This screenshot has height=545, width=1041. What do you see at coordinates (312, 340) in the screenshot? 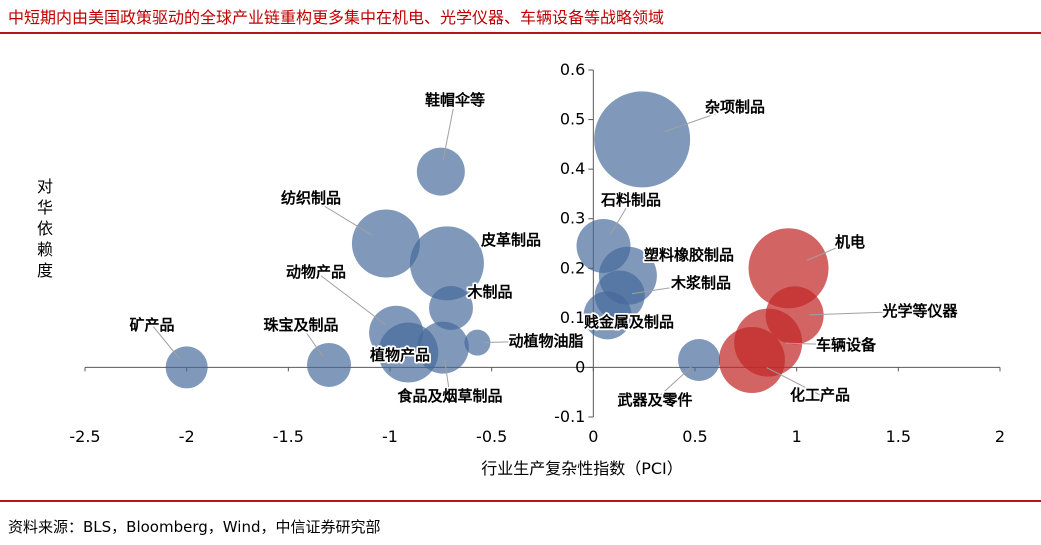
I see `leader-line-珠宝及制品` at bounding box center [312, 340].